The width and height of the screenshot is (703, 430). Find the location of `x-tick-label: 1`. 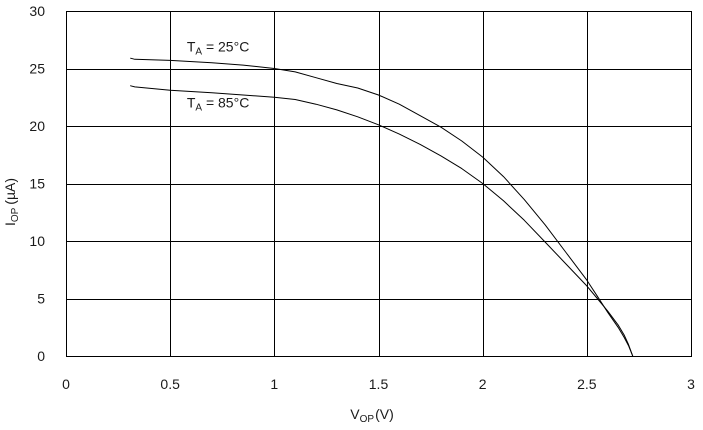

x-tick-label: 1 is located at coordinates (274, 384).